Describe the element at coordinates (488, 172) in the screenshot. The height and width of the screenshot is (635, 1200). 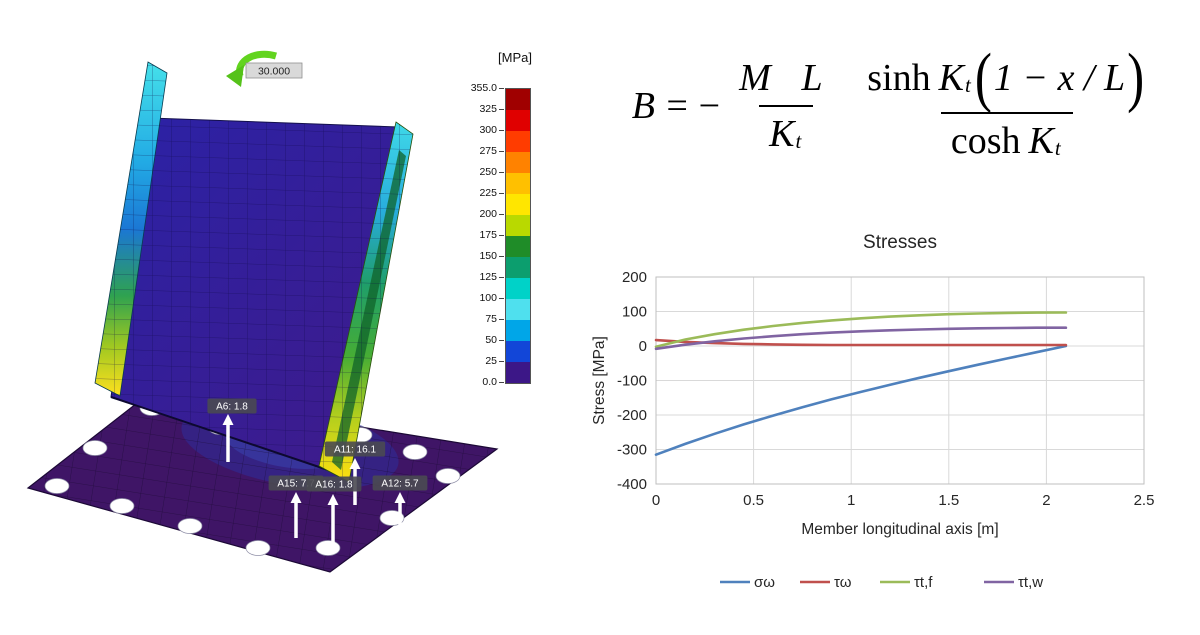
I see `scale-tick-label: 250` at that location.